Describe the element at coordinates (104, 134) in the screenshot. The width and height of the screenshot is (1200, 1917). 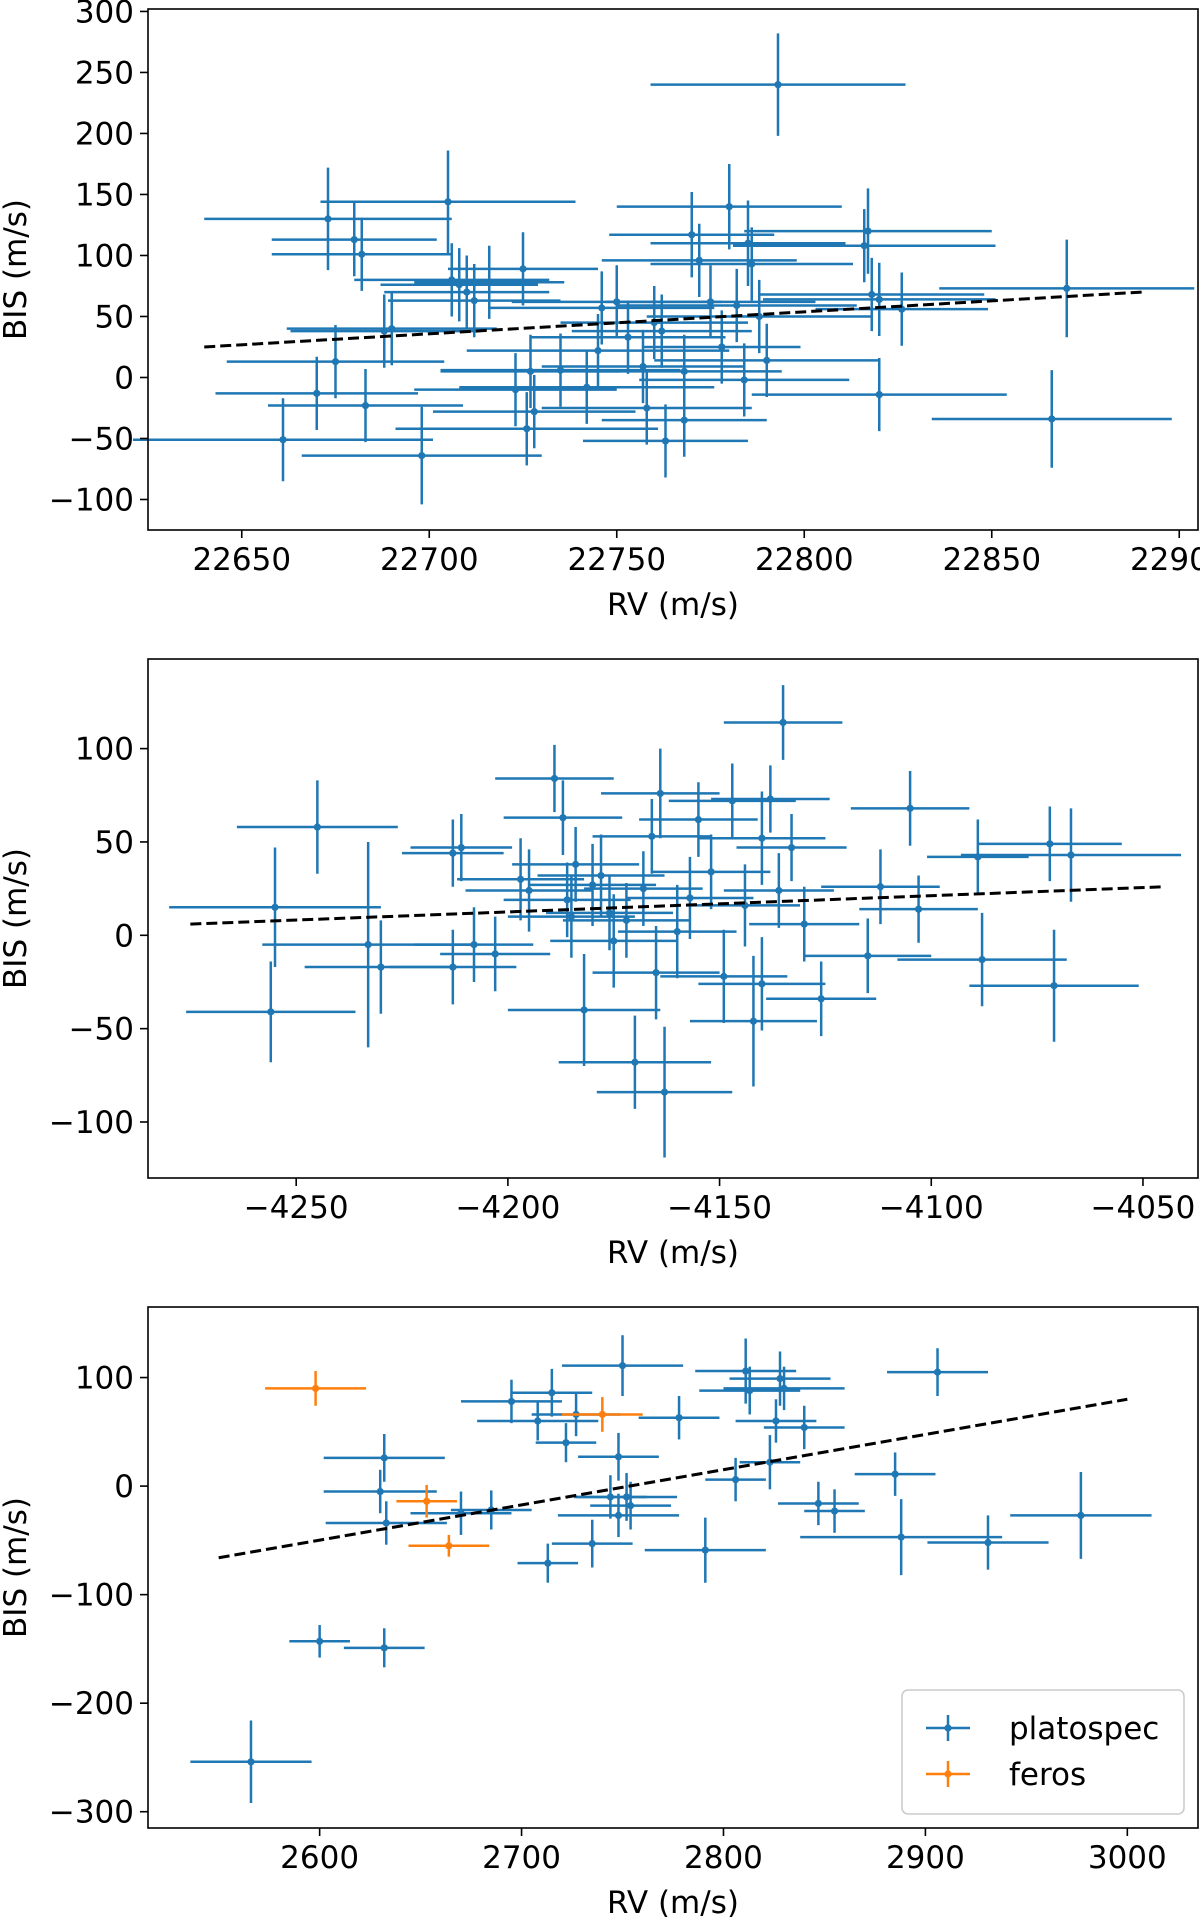
I see `y-tick-label: 200` at that location.